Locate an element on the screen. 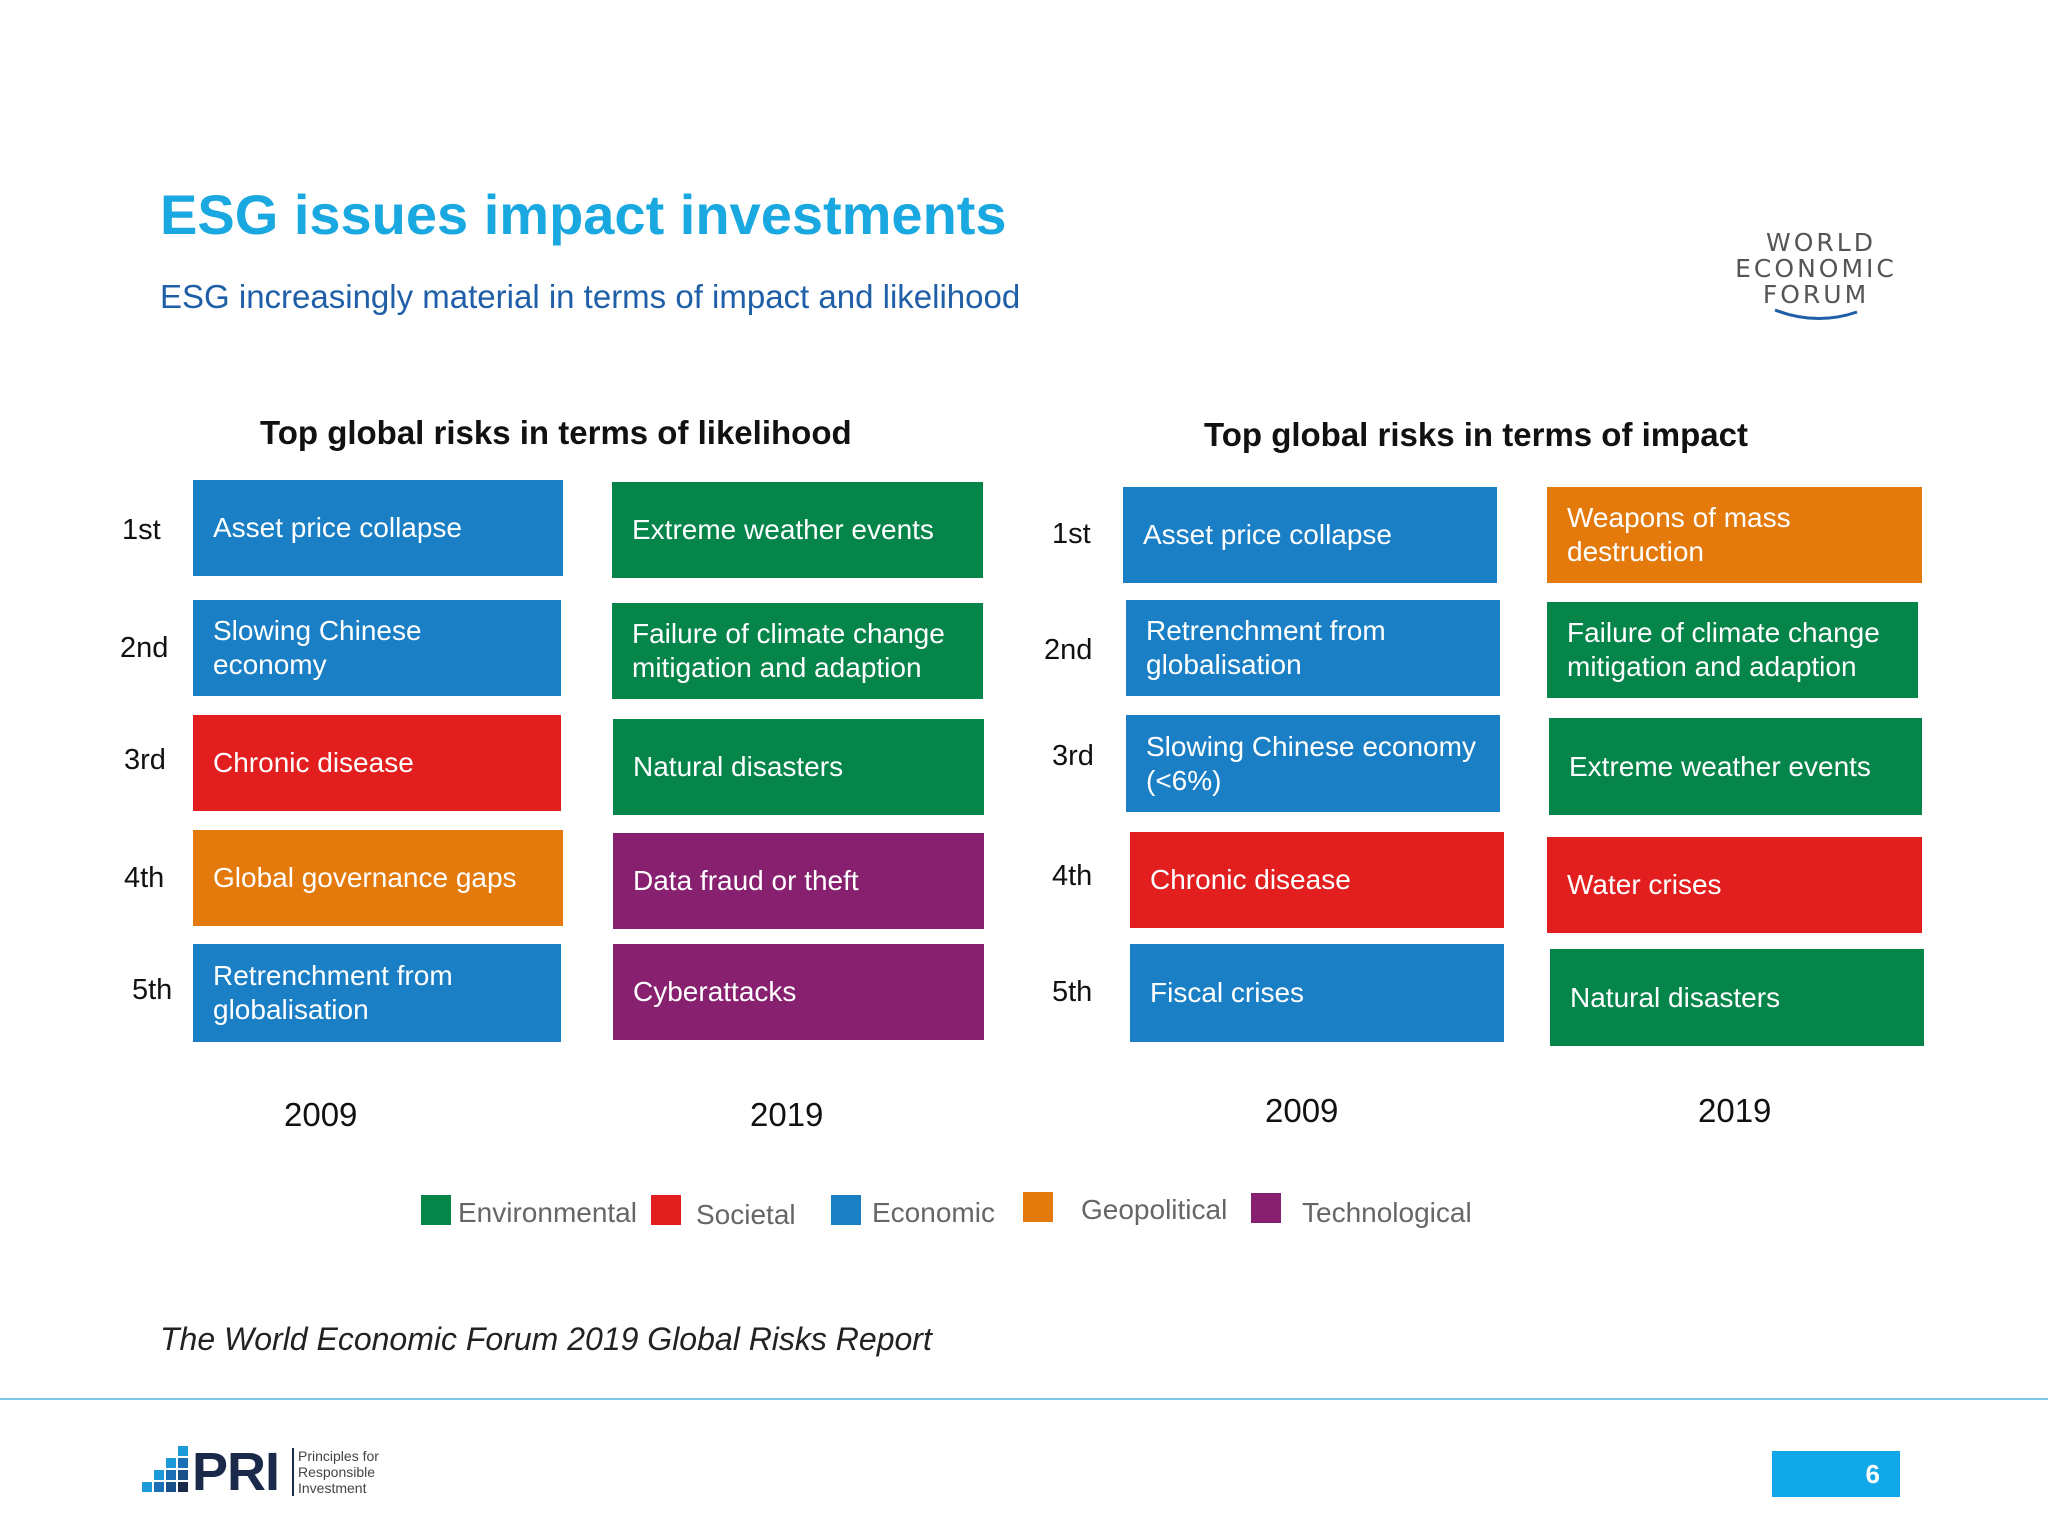 This screenshot has width=2048, height=1536. legend-label-environmental: Environmental is located at coordinates (547, 1212).